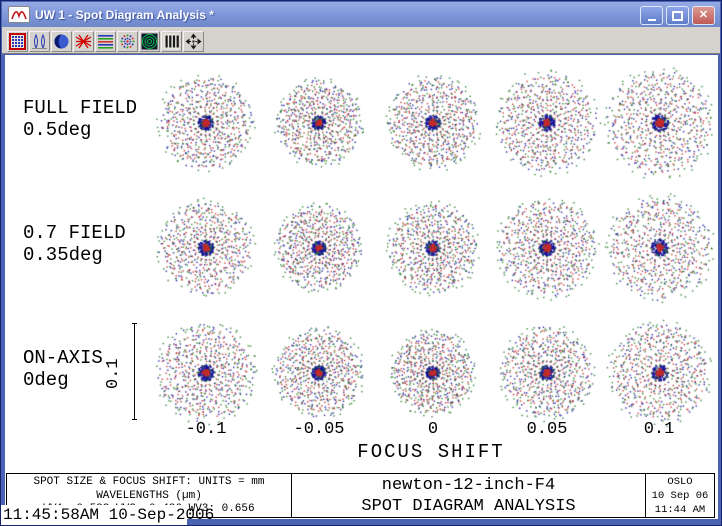  What do you see at coordinates (46, 380) in the screenshot?
I see `row-label-on-axis-angle: 0deg` at bounding box center [46, 380].